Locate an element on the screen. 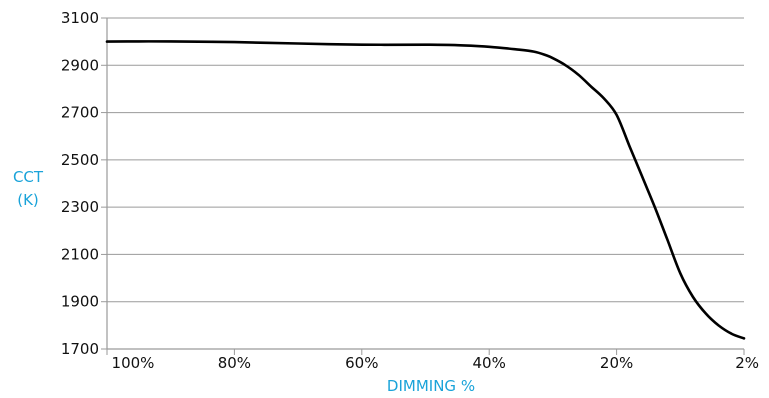 The image size is (769, 398). x-tick-label: 60% is located at coordinates (361, 363).